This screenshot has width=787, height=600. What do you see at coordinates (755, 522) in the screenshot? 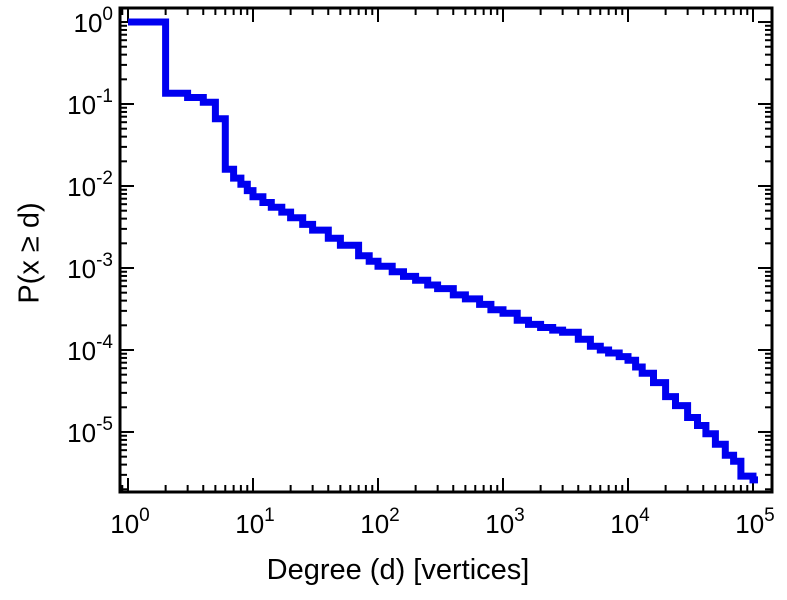
I see `x-tick-label: 10⁵` at bounding box center [755, 522].